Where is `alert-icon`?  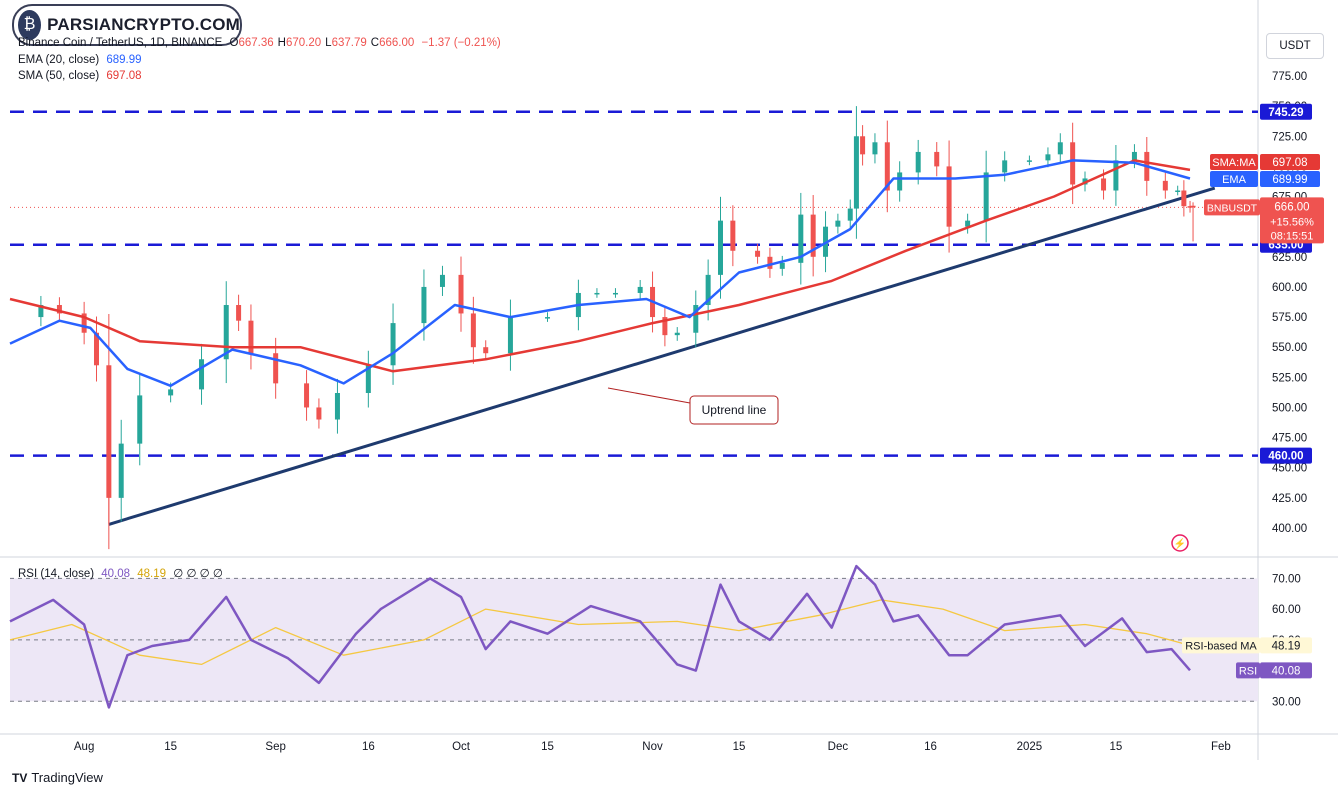
alert-icon is located at coordinates (1180, 543).